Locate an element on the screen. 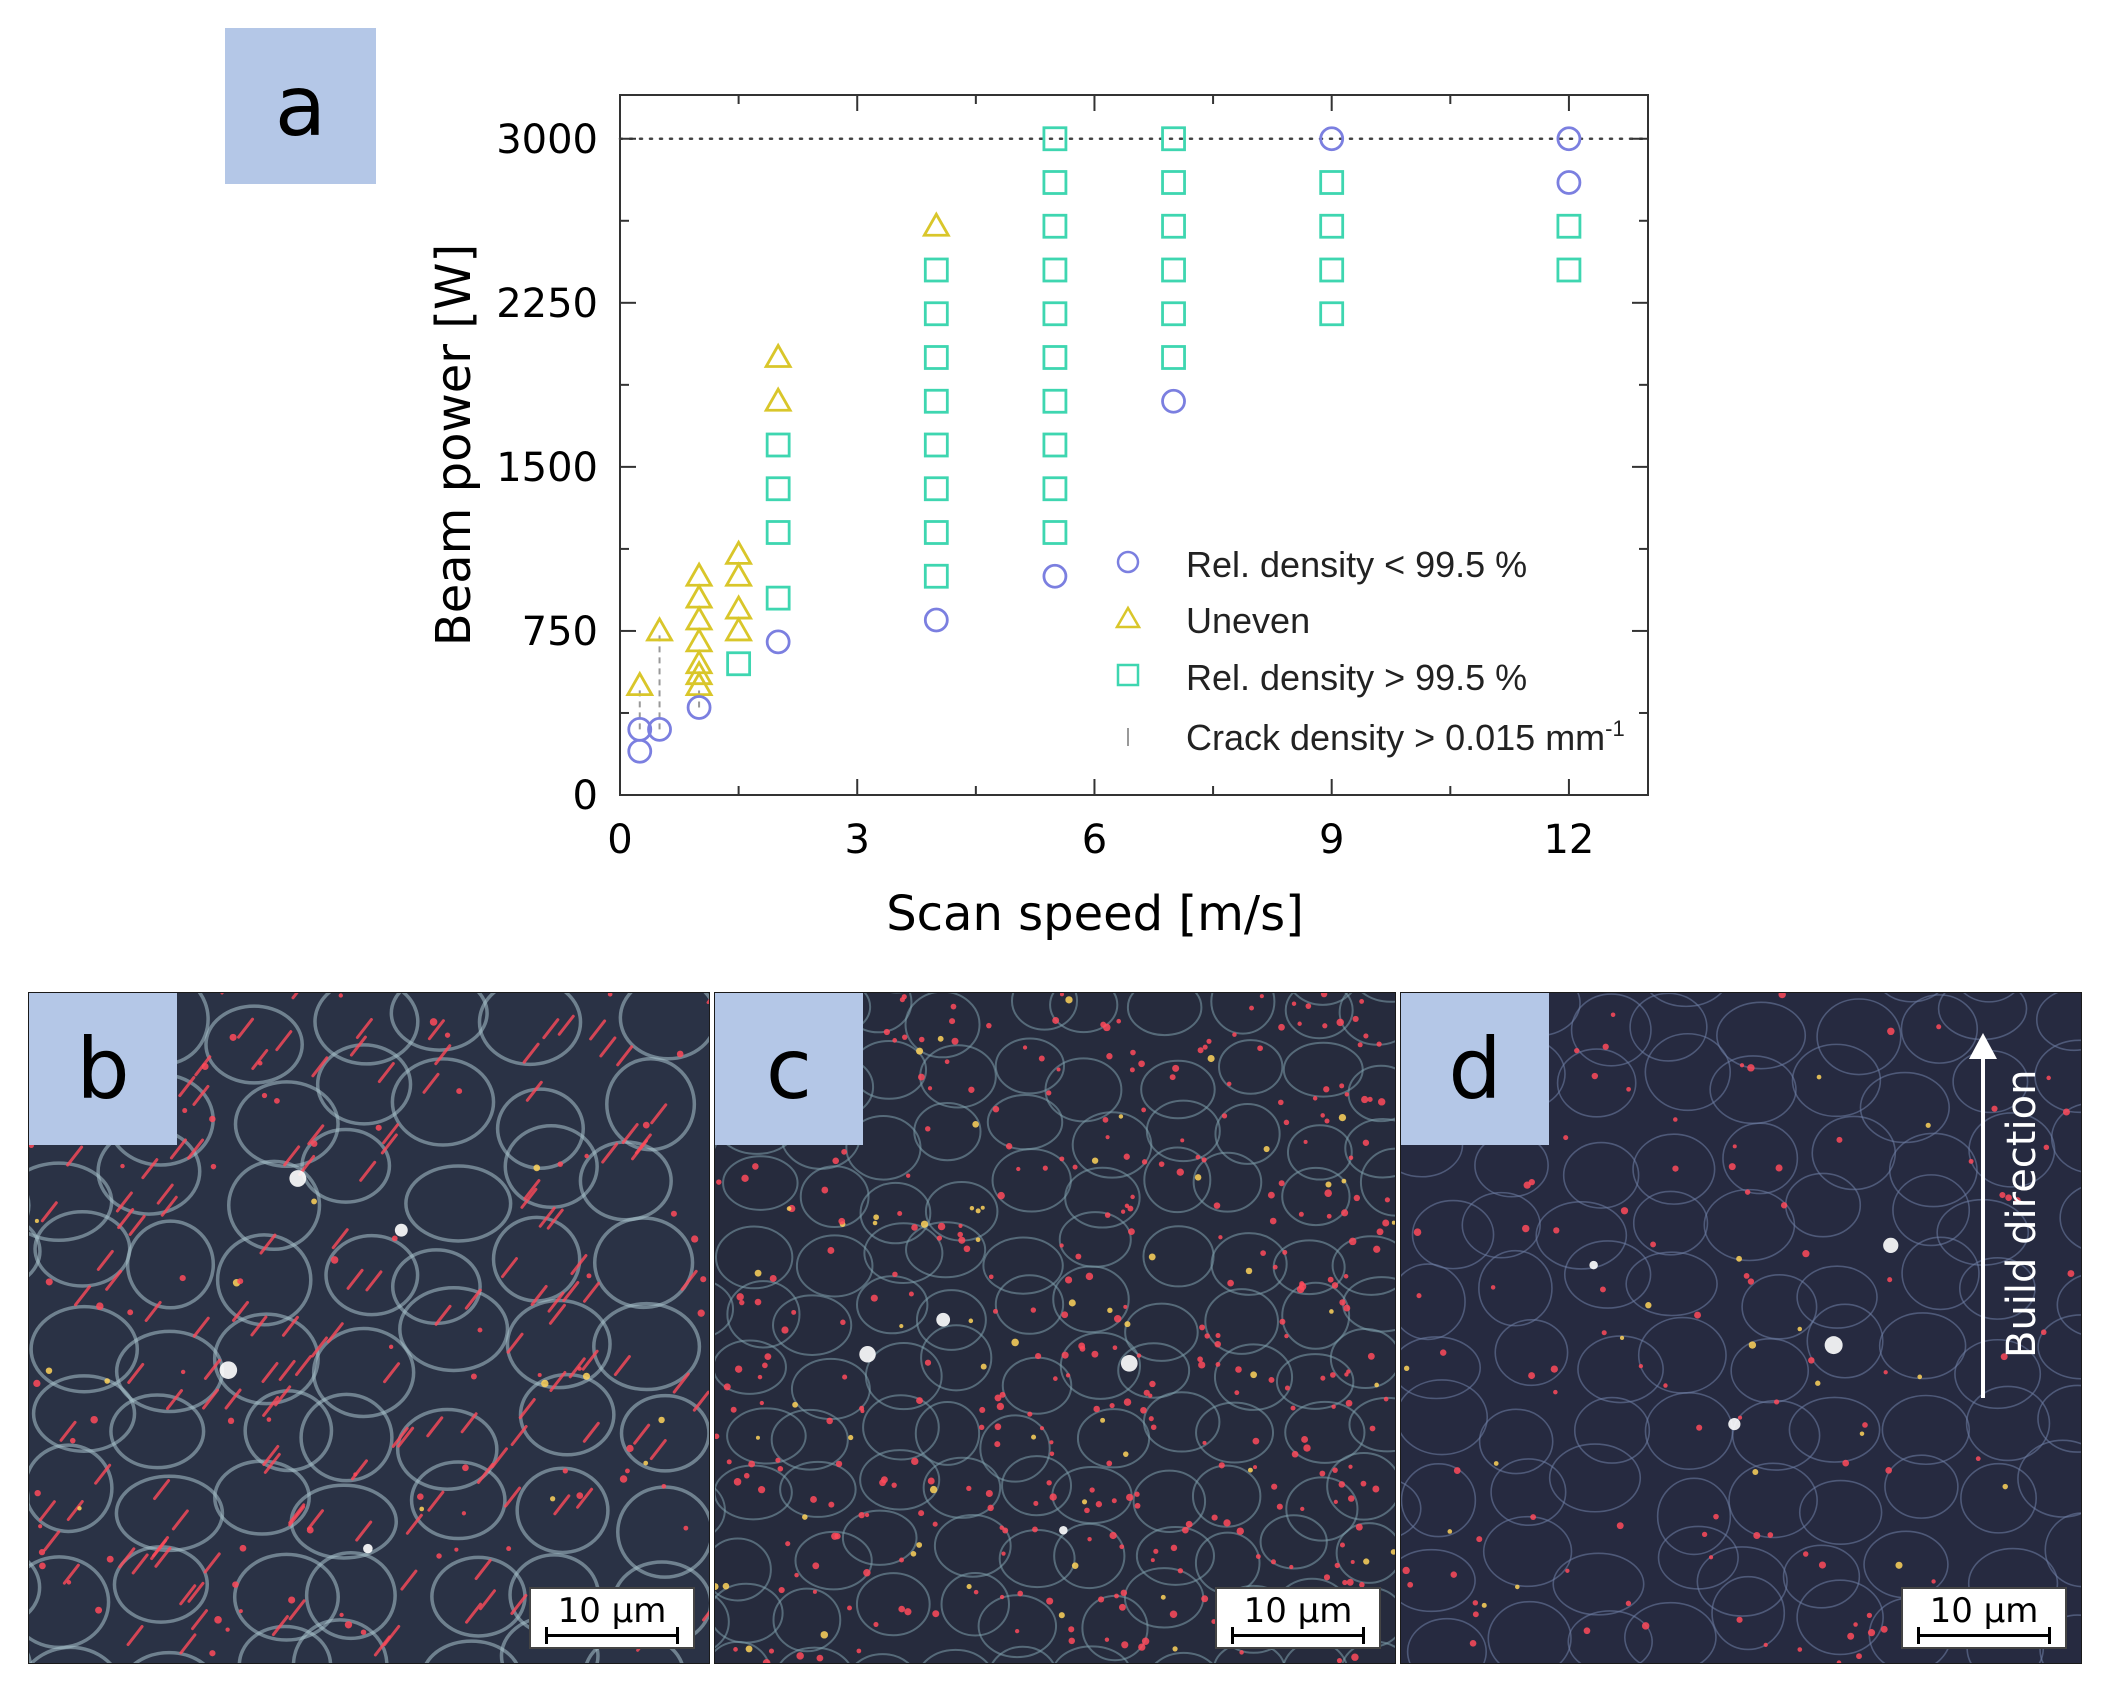  data-point-circle is located at coordinates (1569, 139).